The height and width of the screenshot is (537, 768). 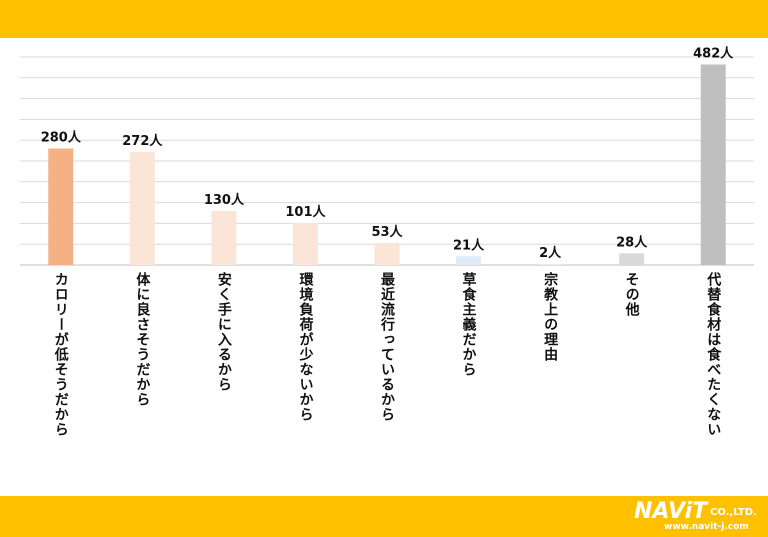 What do you see at coordinates (733, 512) in the screenshot?
I see `logo-suffix: CO.,LTD.` at bounding box center [733, 512].